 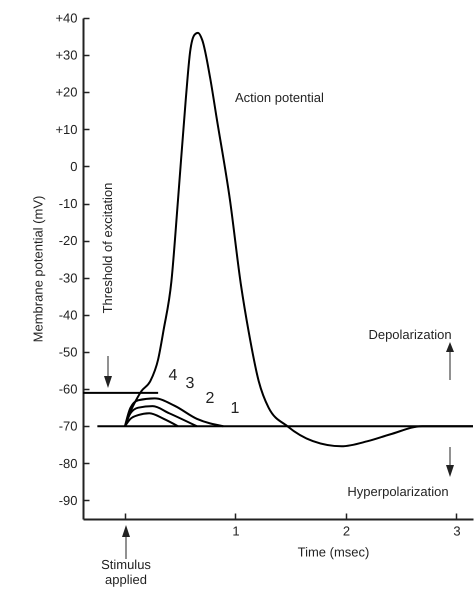 What do you see at coordinates (457, 531) in the screenshot?
I see `x-tick-label: 3` at bounding box center [457, 531].